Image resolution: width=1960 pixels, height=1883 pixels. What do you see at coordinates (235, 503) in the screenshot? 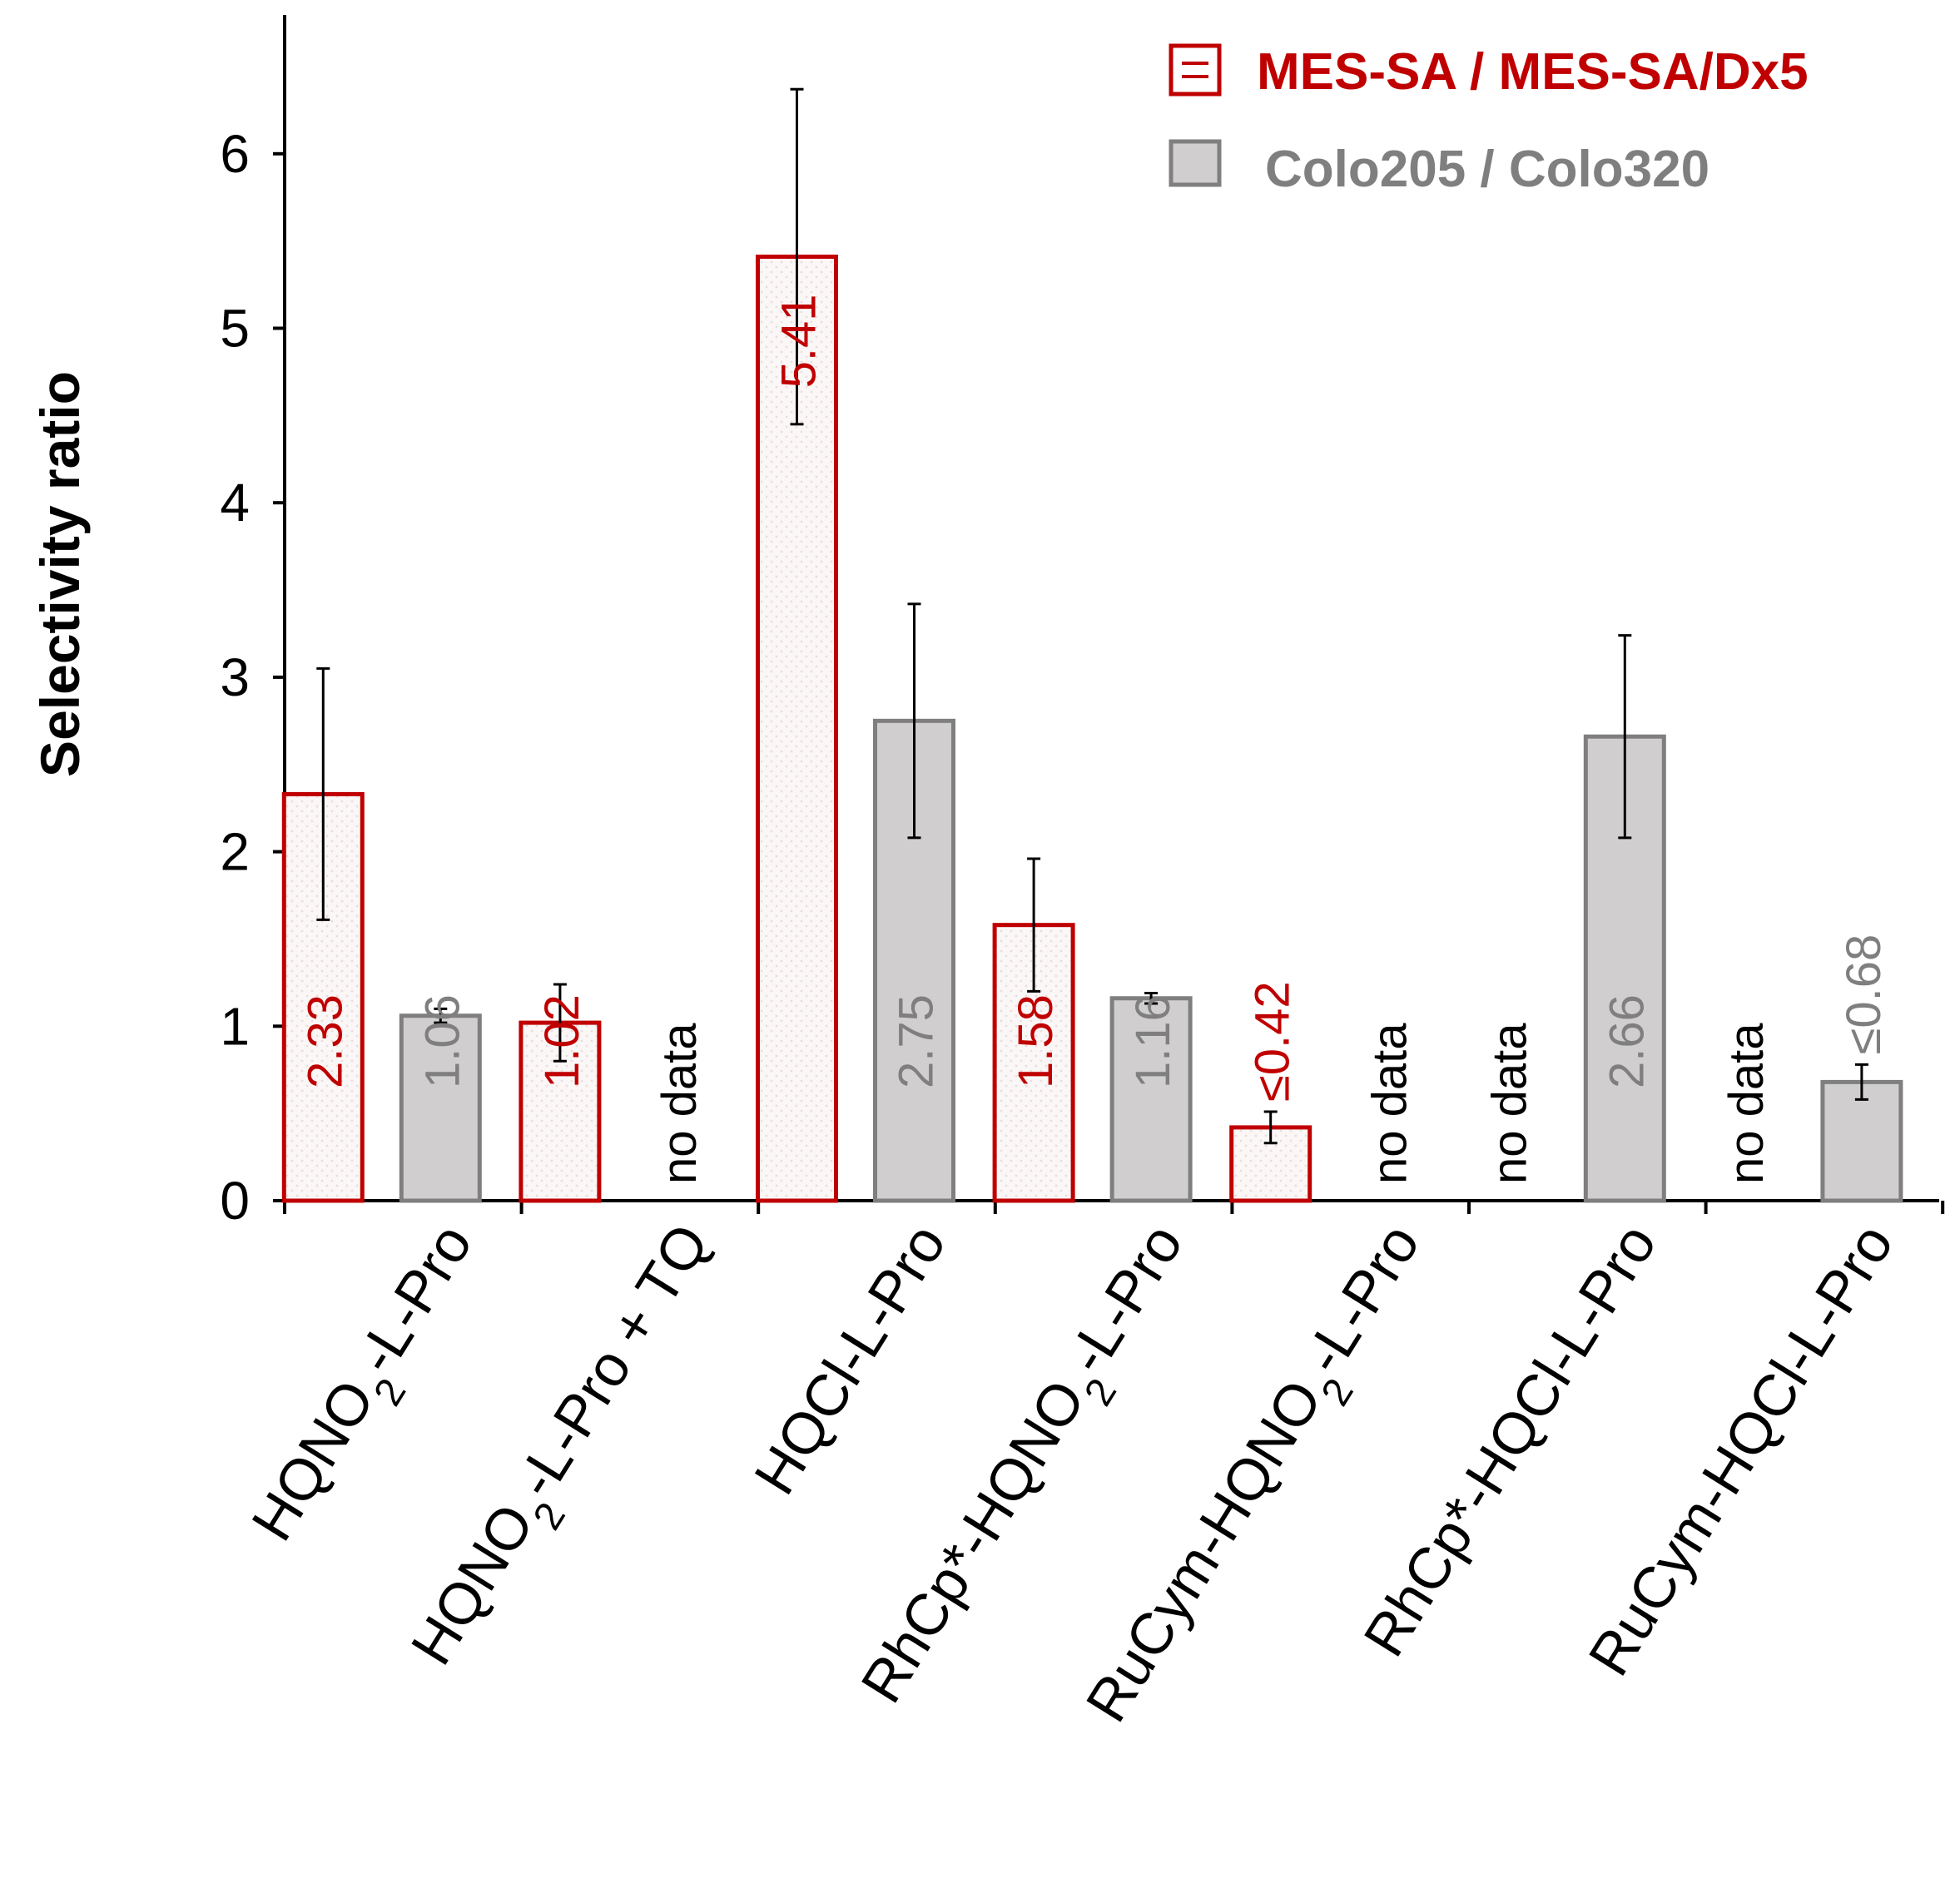
I see `y-tick-label: 4` at bounding box center [235, 503].